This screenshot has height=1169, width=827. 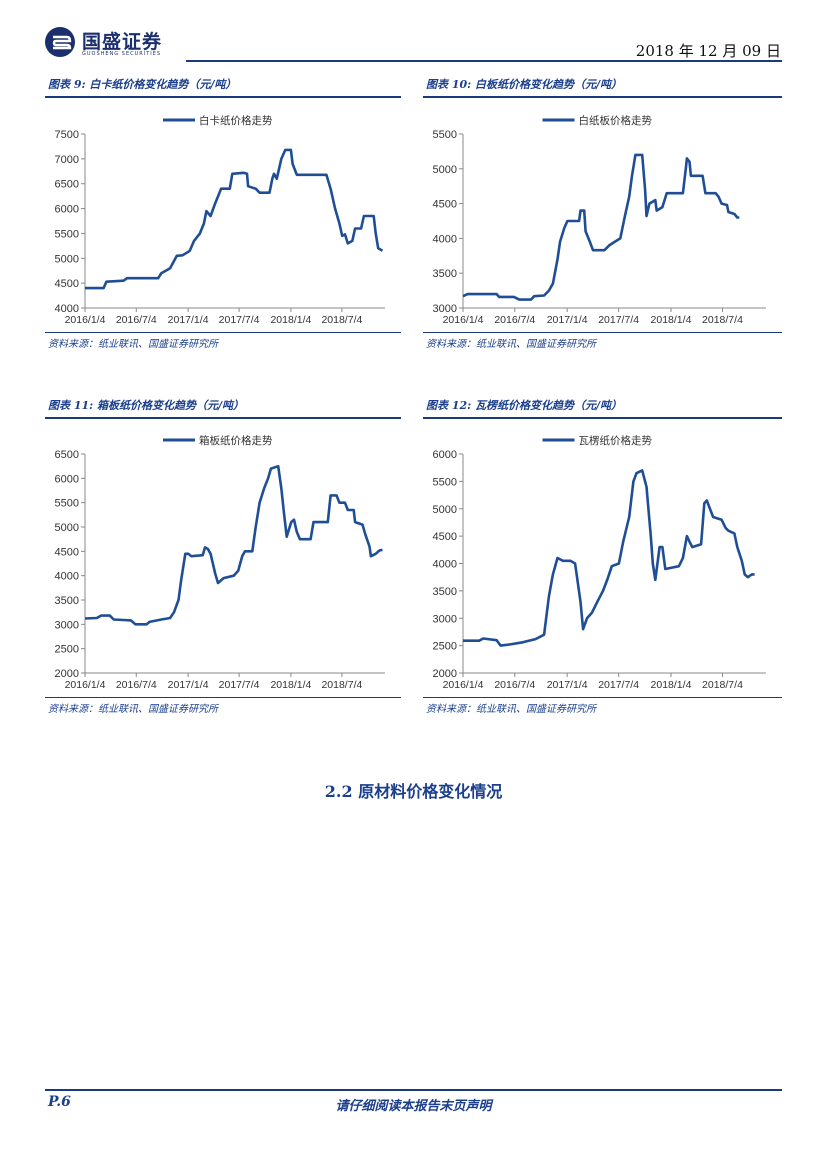 I want to click on section-heading: 2.2 原材料价格变化情况, so click(x=413, y=791).